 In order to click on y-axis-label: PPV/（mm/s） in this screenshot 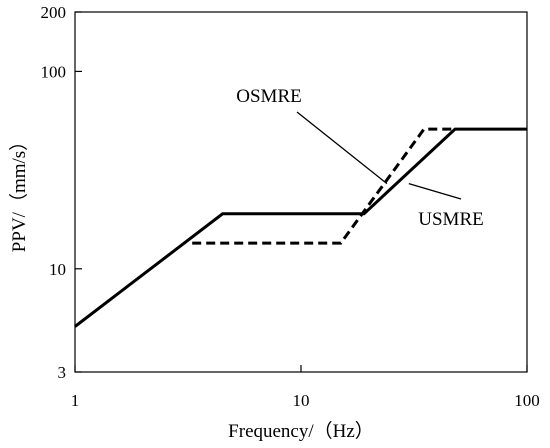, I will do `click(19, 192)`.